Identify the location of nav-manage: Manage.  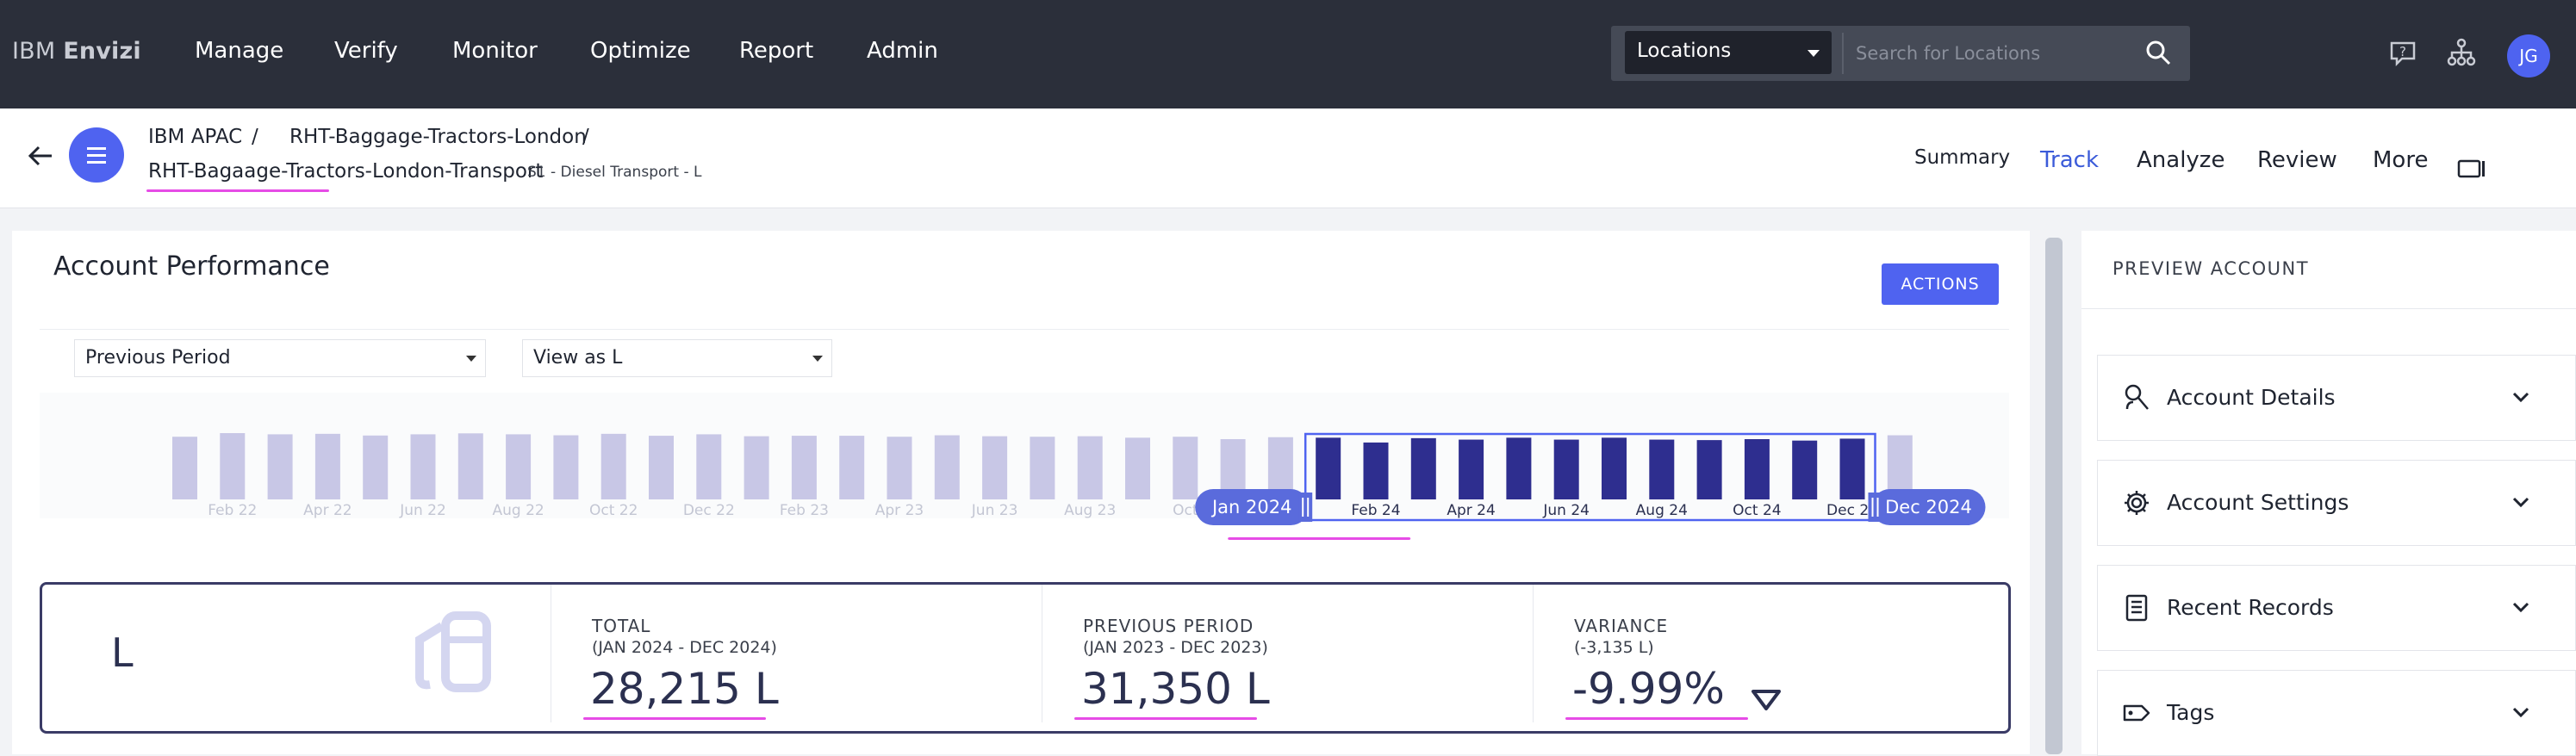
(240, 51).